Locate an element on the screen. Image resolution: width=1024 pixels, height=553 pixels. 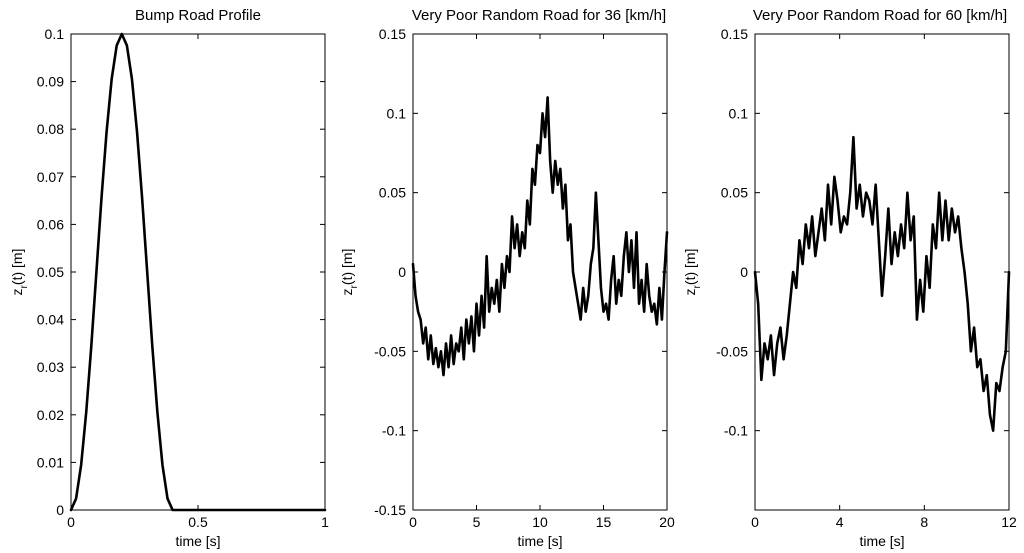
x-tick-label: 20 is located at coordinates (667, 522).